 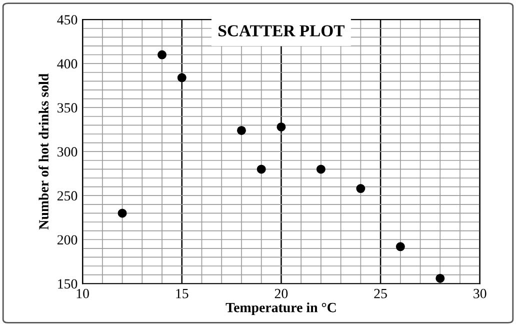 What do you see at coordinates (67, 64) in the screenshot?
I see `y-tick-label: 400` at bounding box center [67, 64].